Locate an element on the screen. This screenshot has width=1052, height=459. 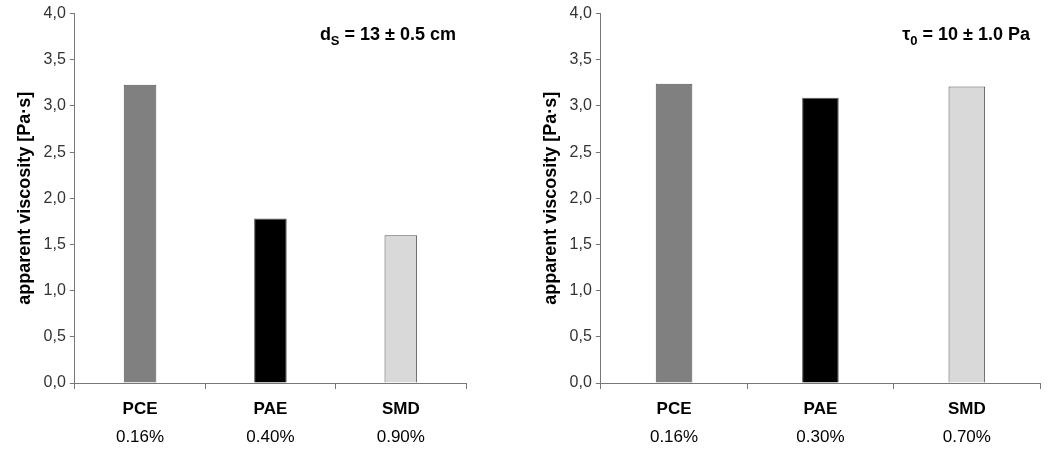
x-tick-label: SMD 0.70% is located at coordinates (966, 422).